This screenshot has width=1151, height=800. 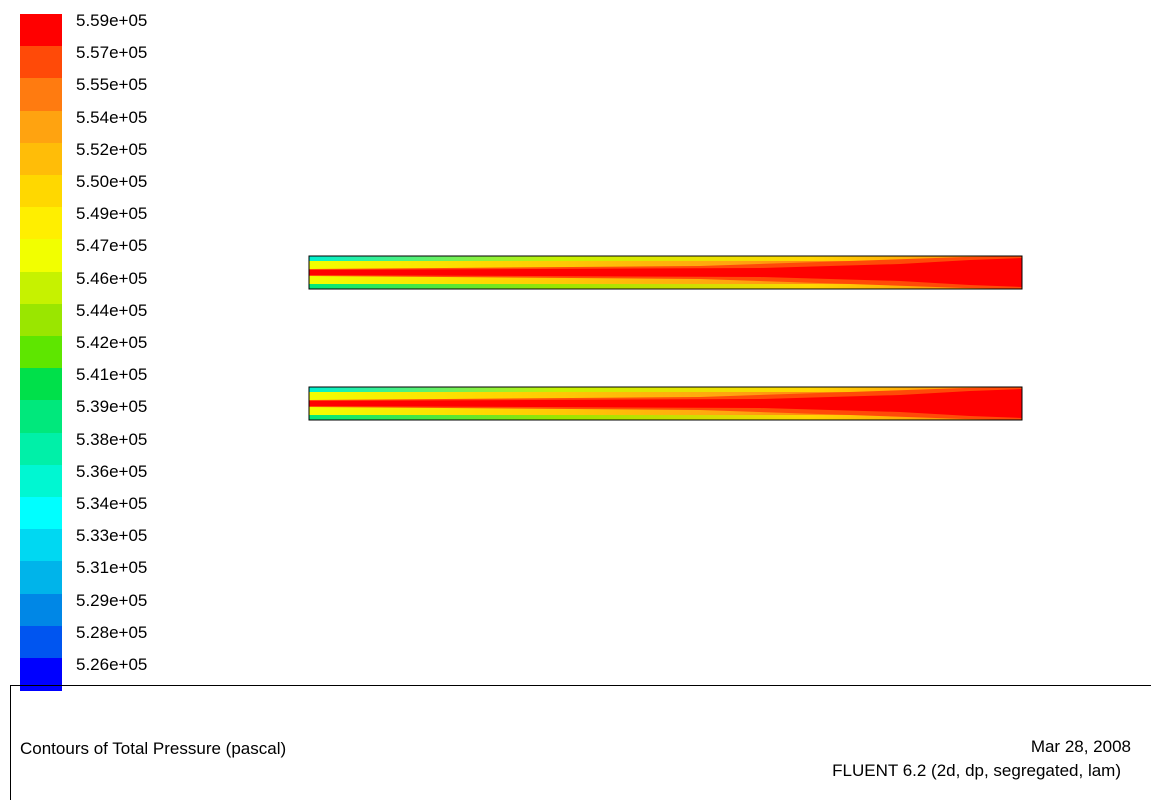 What do you see at coordinates (112, 632) in the screenshot?
I see `legend-label: 5.28e+05` at bounding box center [112, 632].